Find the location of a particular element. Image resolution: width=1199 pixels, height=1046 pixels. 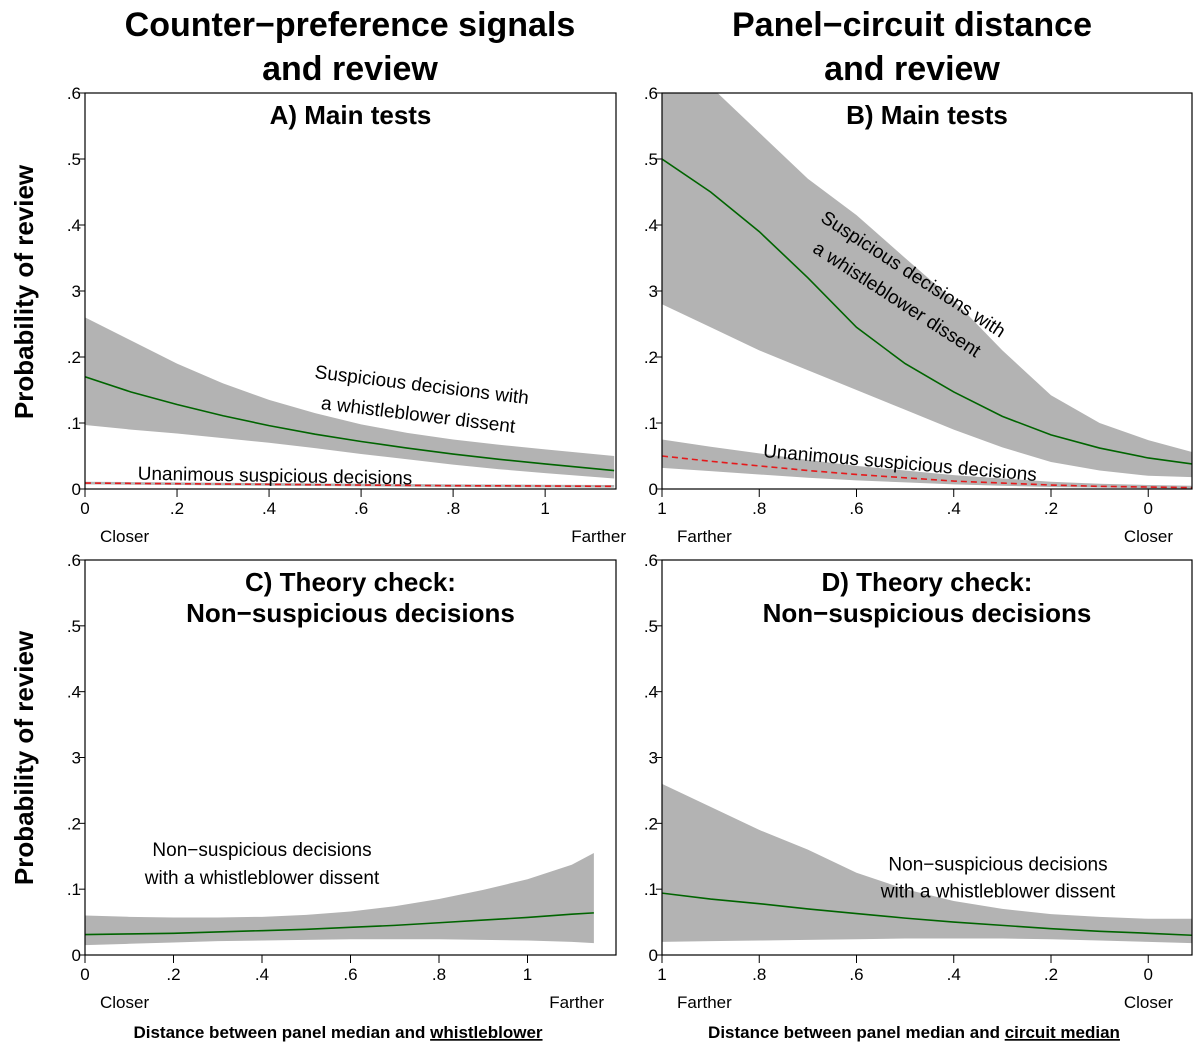

panel-title: C) Theory check: is located at coordinates (350, 582).